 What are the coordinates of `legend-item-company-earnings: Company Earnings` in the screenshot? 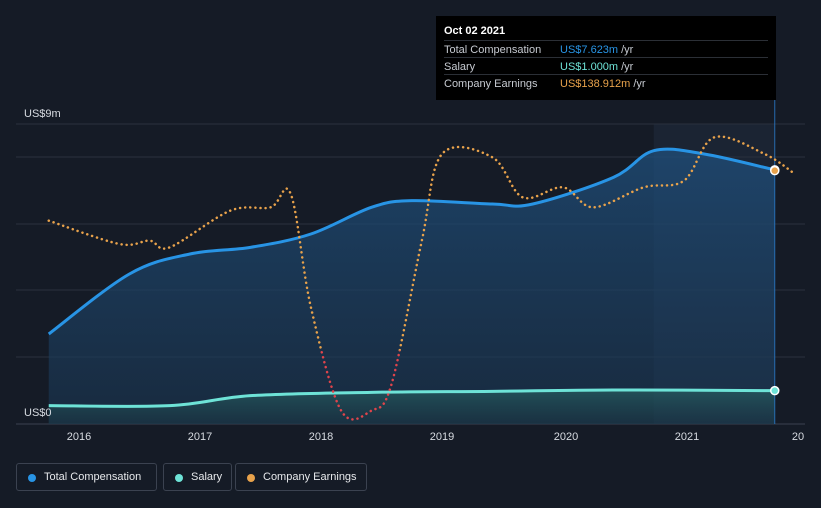 It's located at (301, 477).